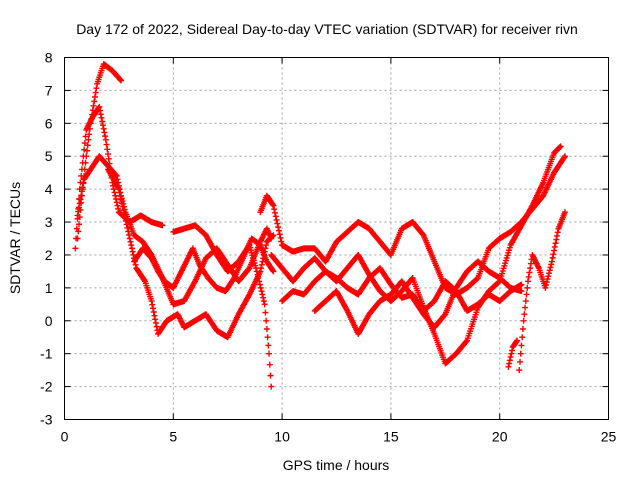 This screenshot has width=640, height=480. What do you see at coordinates (15, 238) in the screenshot?
I see `y-axis-label: SDTVAR / TECUs` at bounding box center [15, 238].